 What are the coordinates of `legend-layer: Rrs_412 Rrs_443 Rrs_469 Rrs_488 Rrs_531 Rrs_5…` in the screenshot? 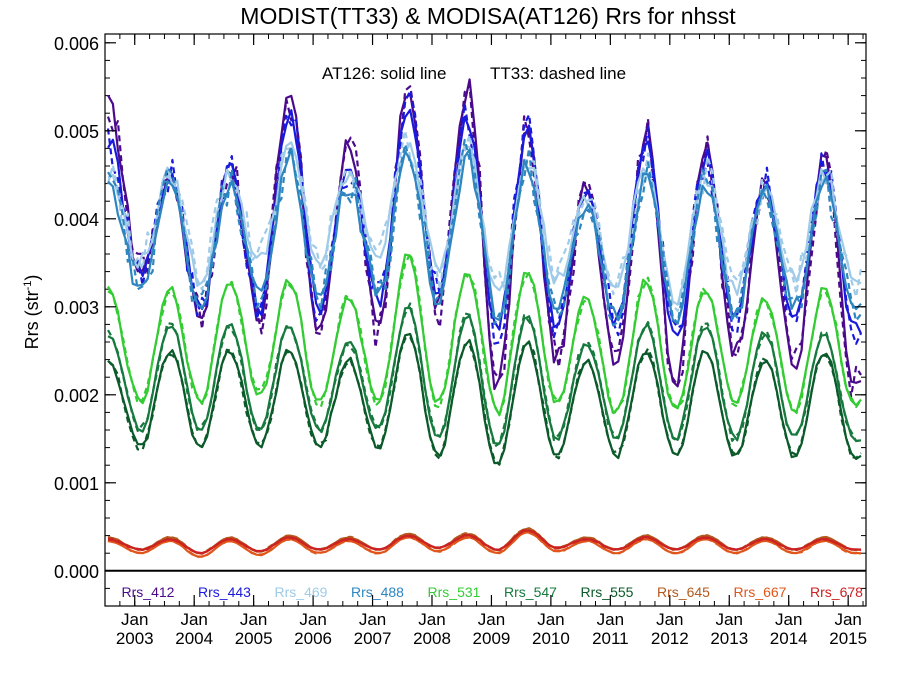 It's located at (493, 592).